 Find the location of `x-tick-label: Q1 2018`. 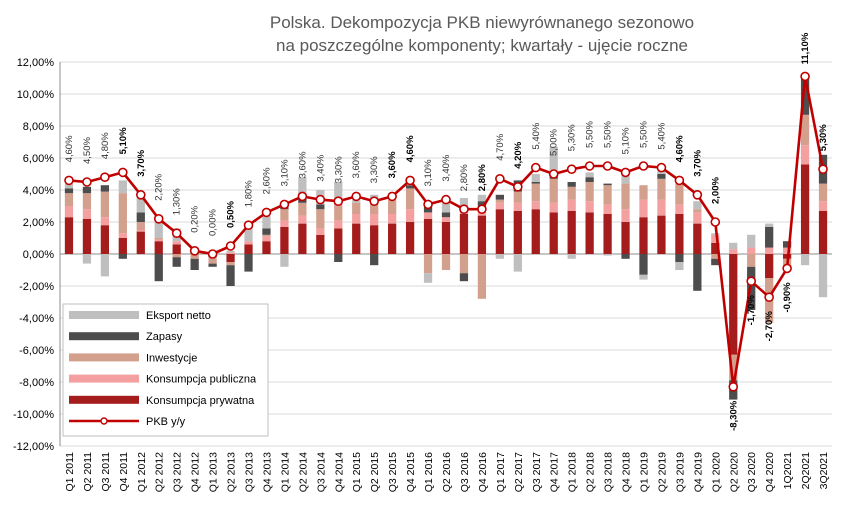

x-tick-label: Q1 2018 is located at coordinates (573, 472).